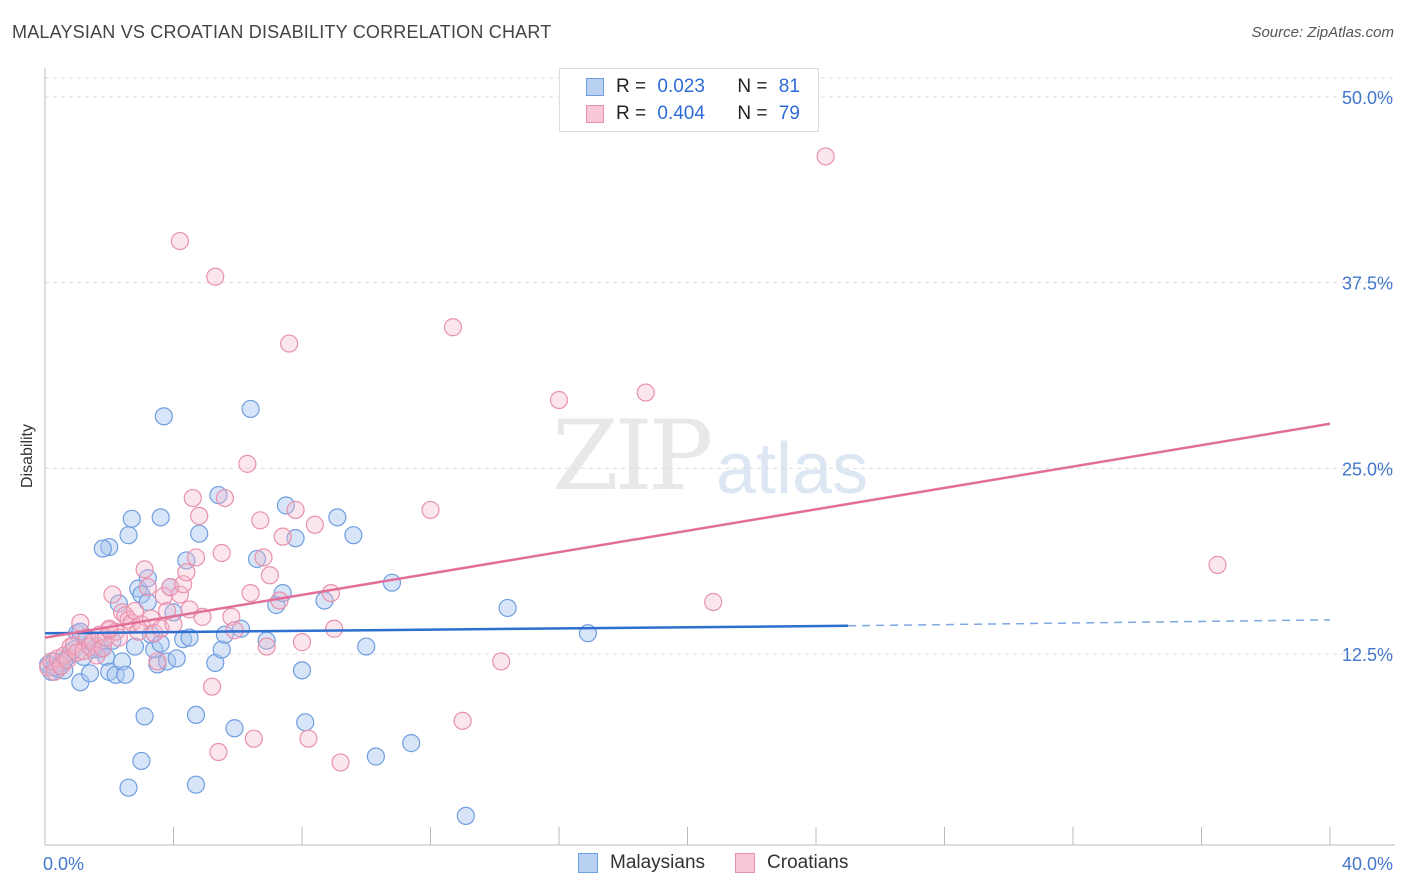  Describe the element at coordinates (1367, 284) in the screenshot. I see `y-tick-label: 37.5%` at that location.